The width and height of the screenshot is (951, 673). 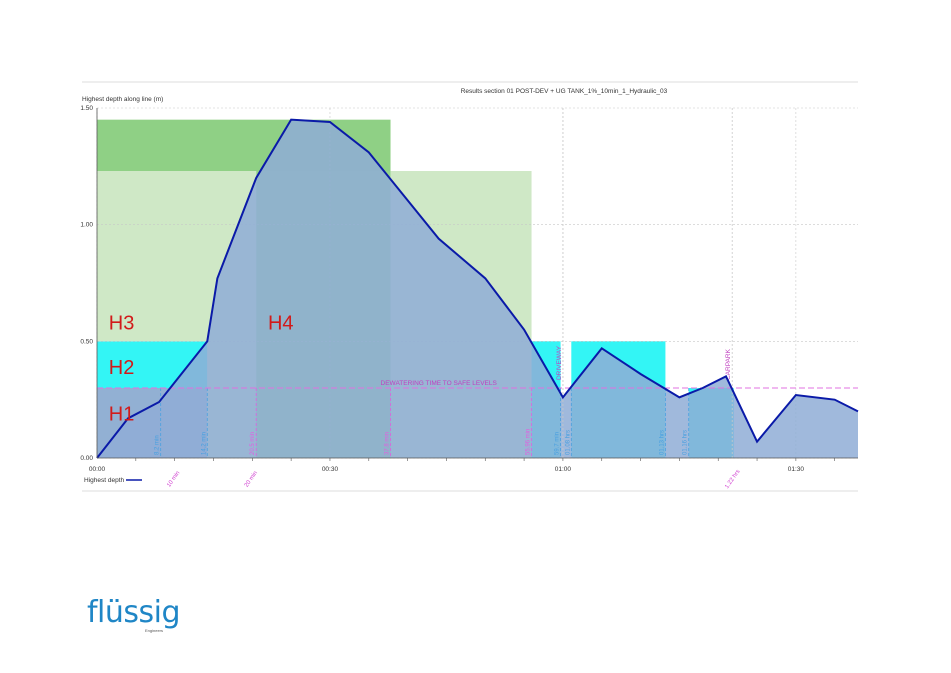 What do you see at coordinates (439, 383) in the screenshot?
I see `threshold-label: DEWATERING TIME TO SAFE LEVELS` at bounding box center [439, 383].